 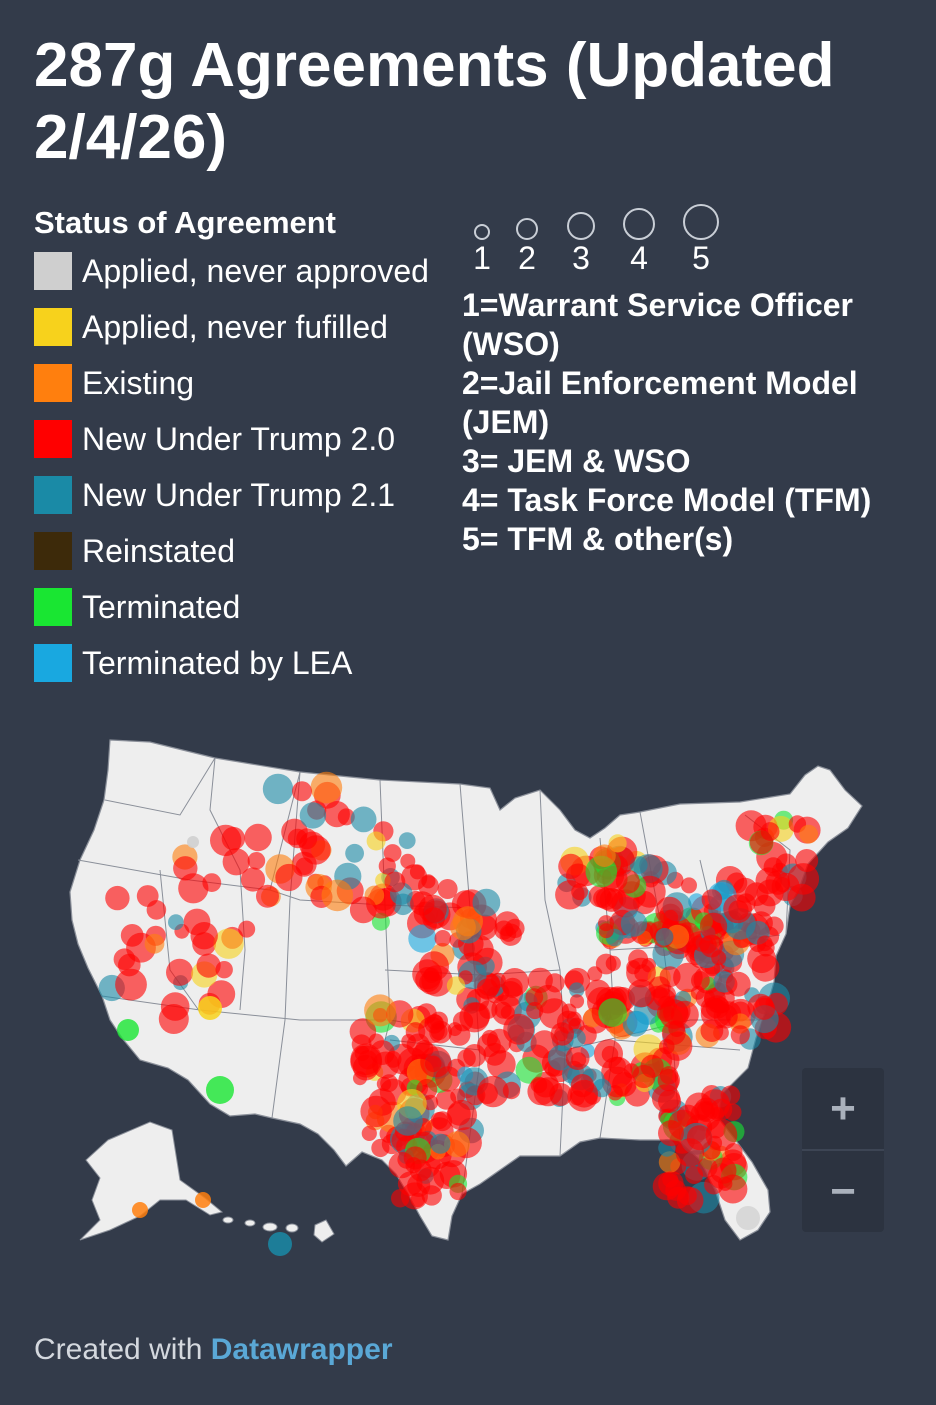 What do you see at coordinates (843, 1191) in the screenshot?
I see `zoom-out-button: −` at bounding box center [843, 1191].